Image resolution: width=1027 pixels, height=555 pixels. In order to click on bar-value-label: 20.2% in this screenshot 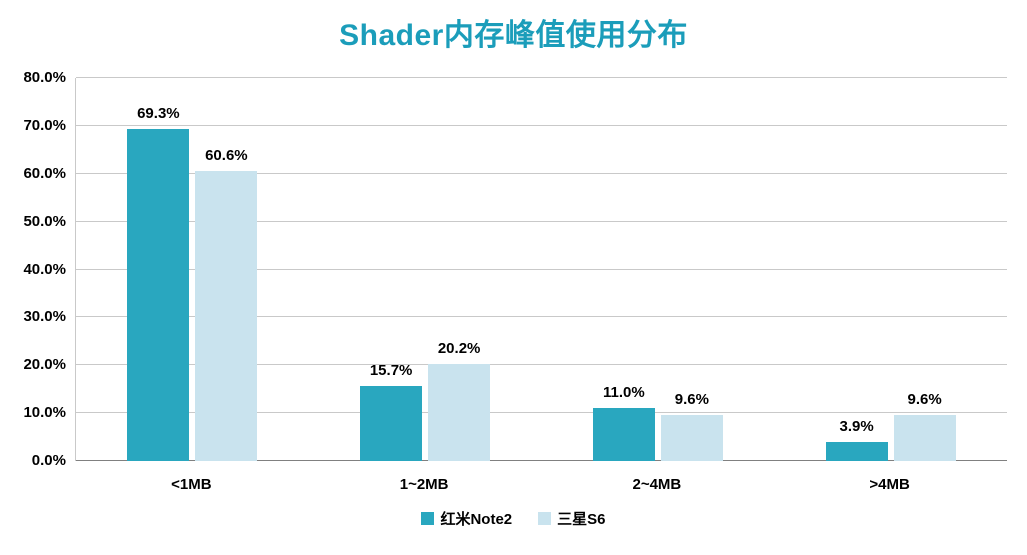, I will do `click(459, 349)`.